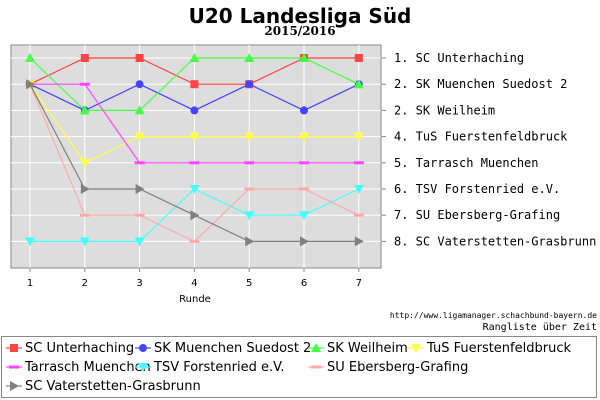 Image resolution: width=600 pixels, height=400 pixels. What do you see at coordinates (304, 283) in the screenshot?
I see `x-tick-label: 6` at bounding box center [304, 283].